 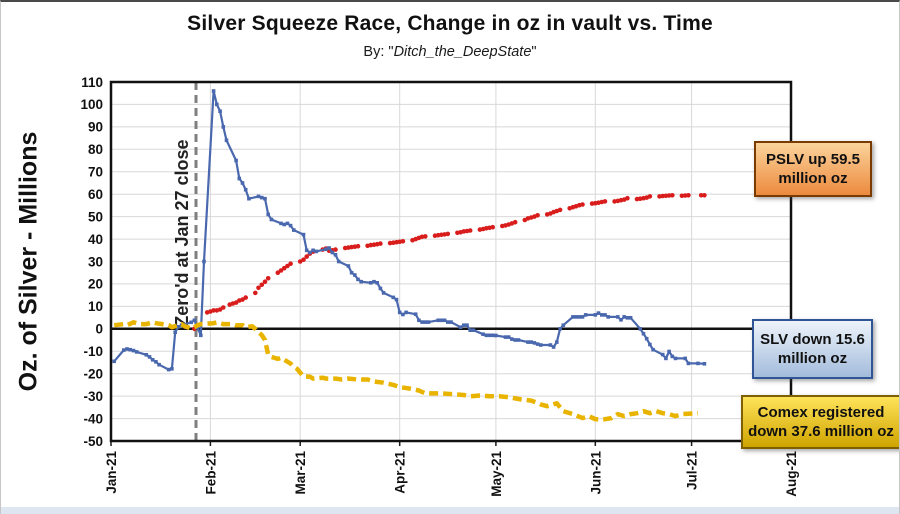 I want to click on y-axis-tick-label: 40, so click(x=95, y=239).